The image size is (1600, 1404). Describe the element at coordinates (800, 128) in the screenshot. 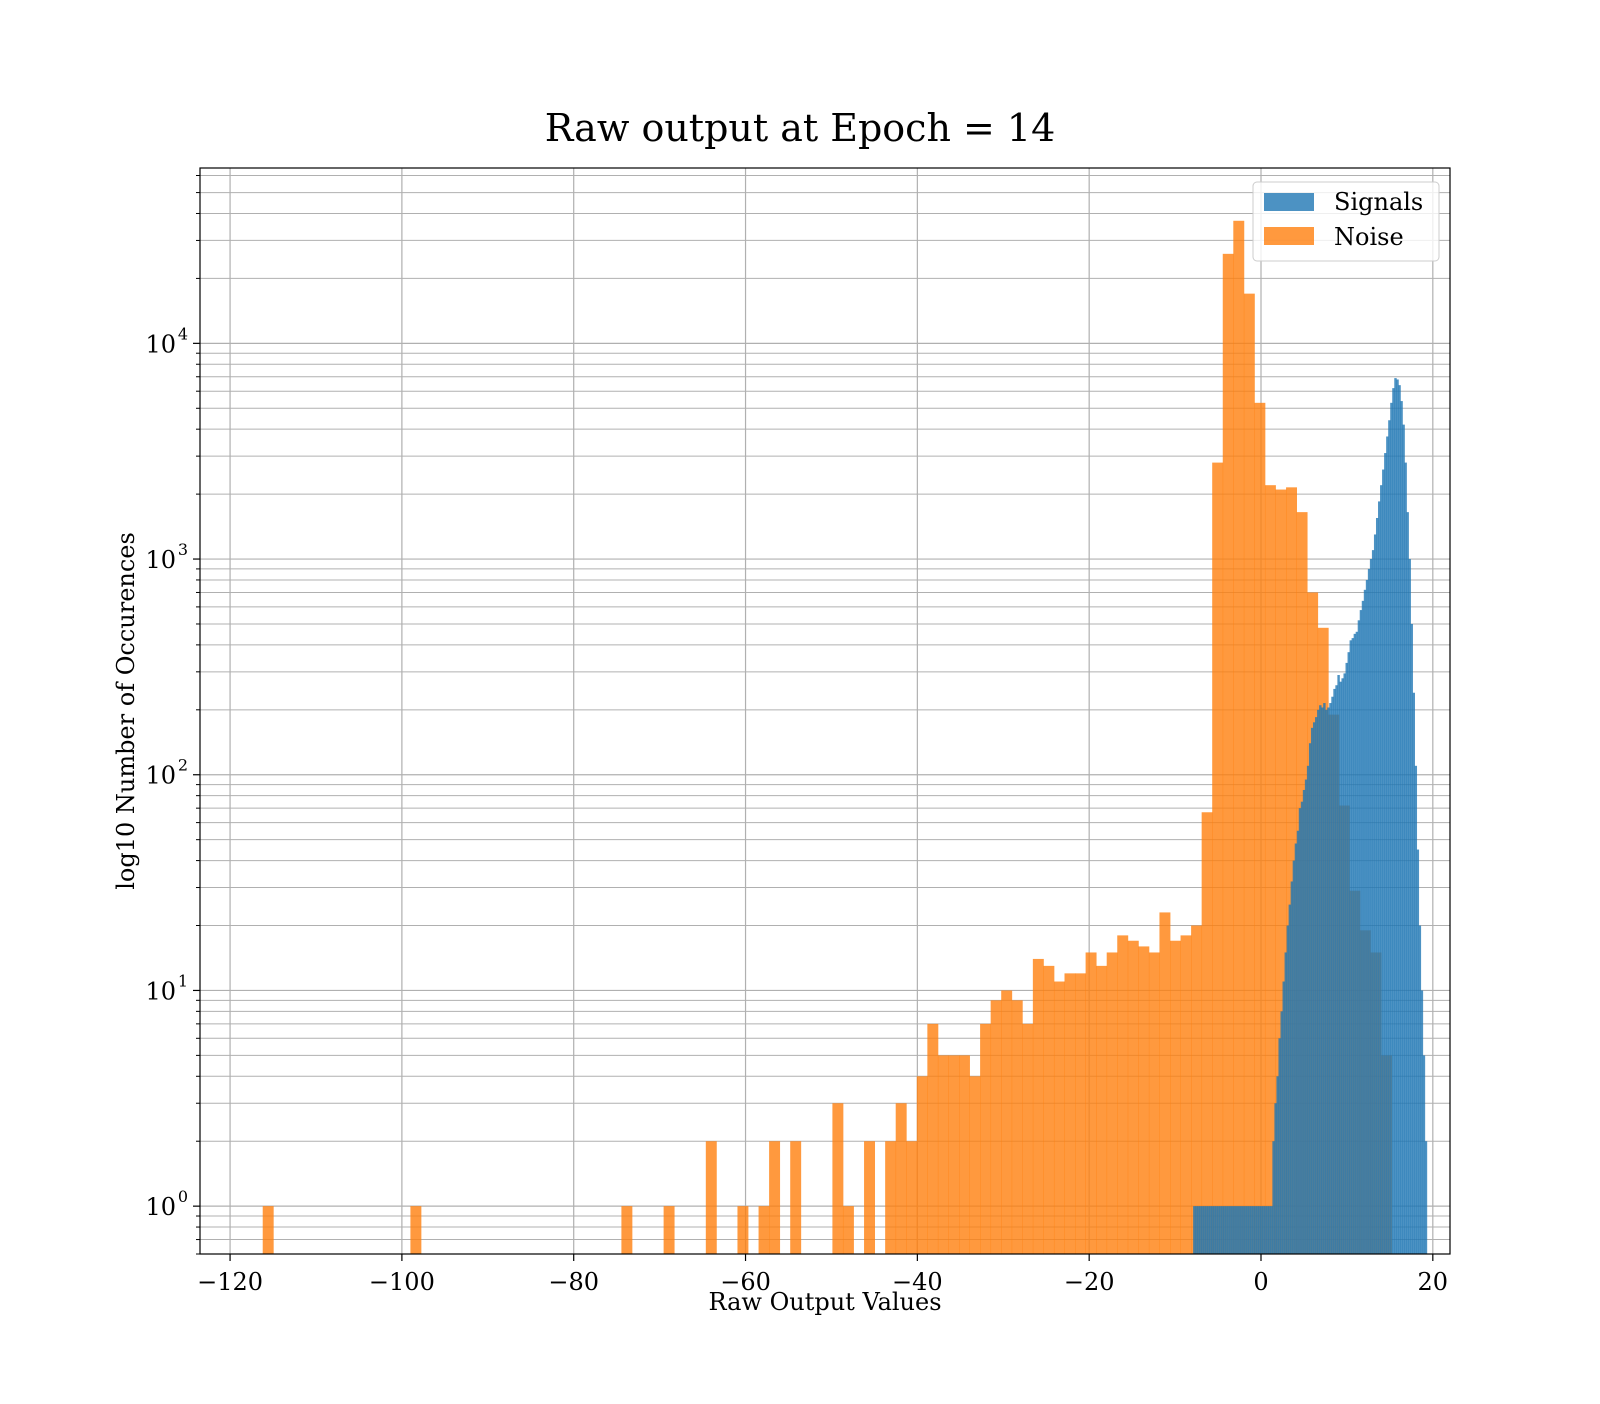

I see `chart-title: Raw output at Epoch = 14` at that location.